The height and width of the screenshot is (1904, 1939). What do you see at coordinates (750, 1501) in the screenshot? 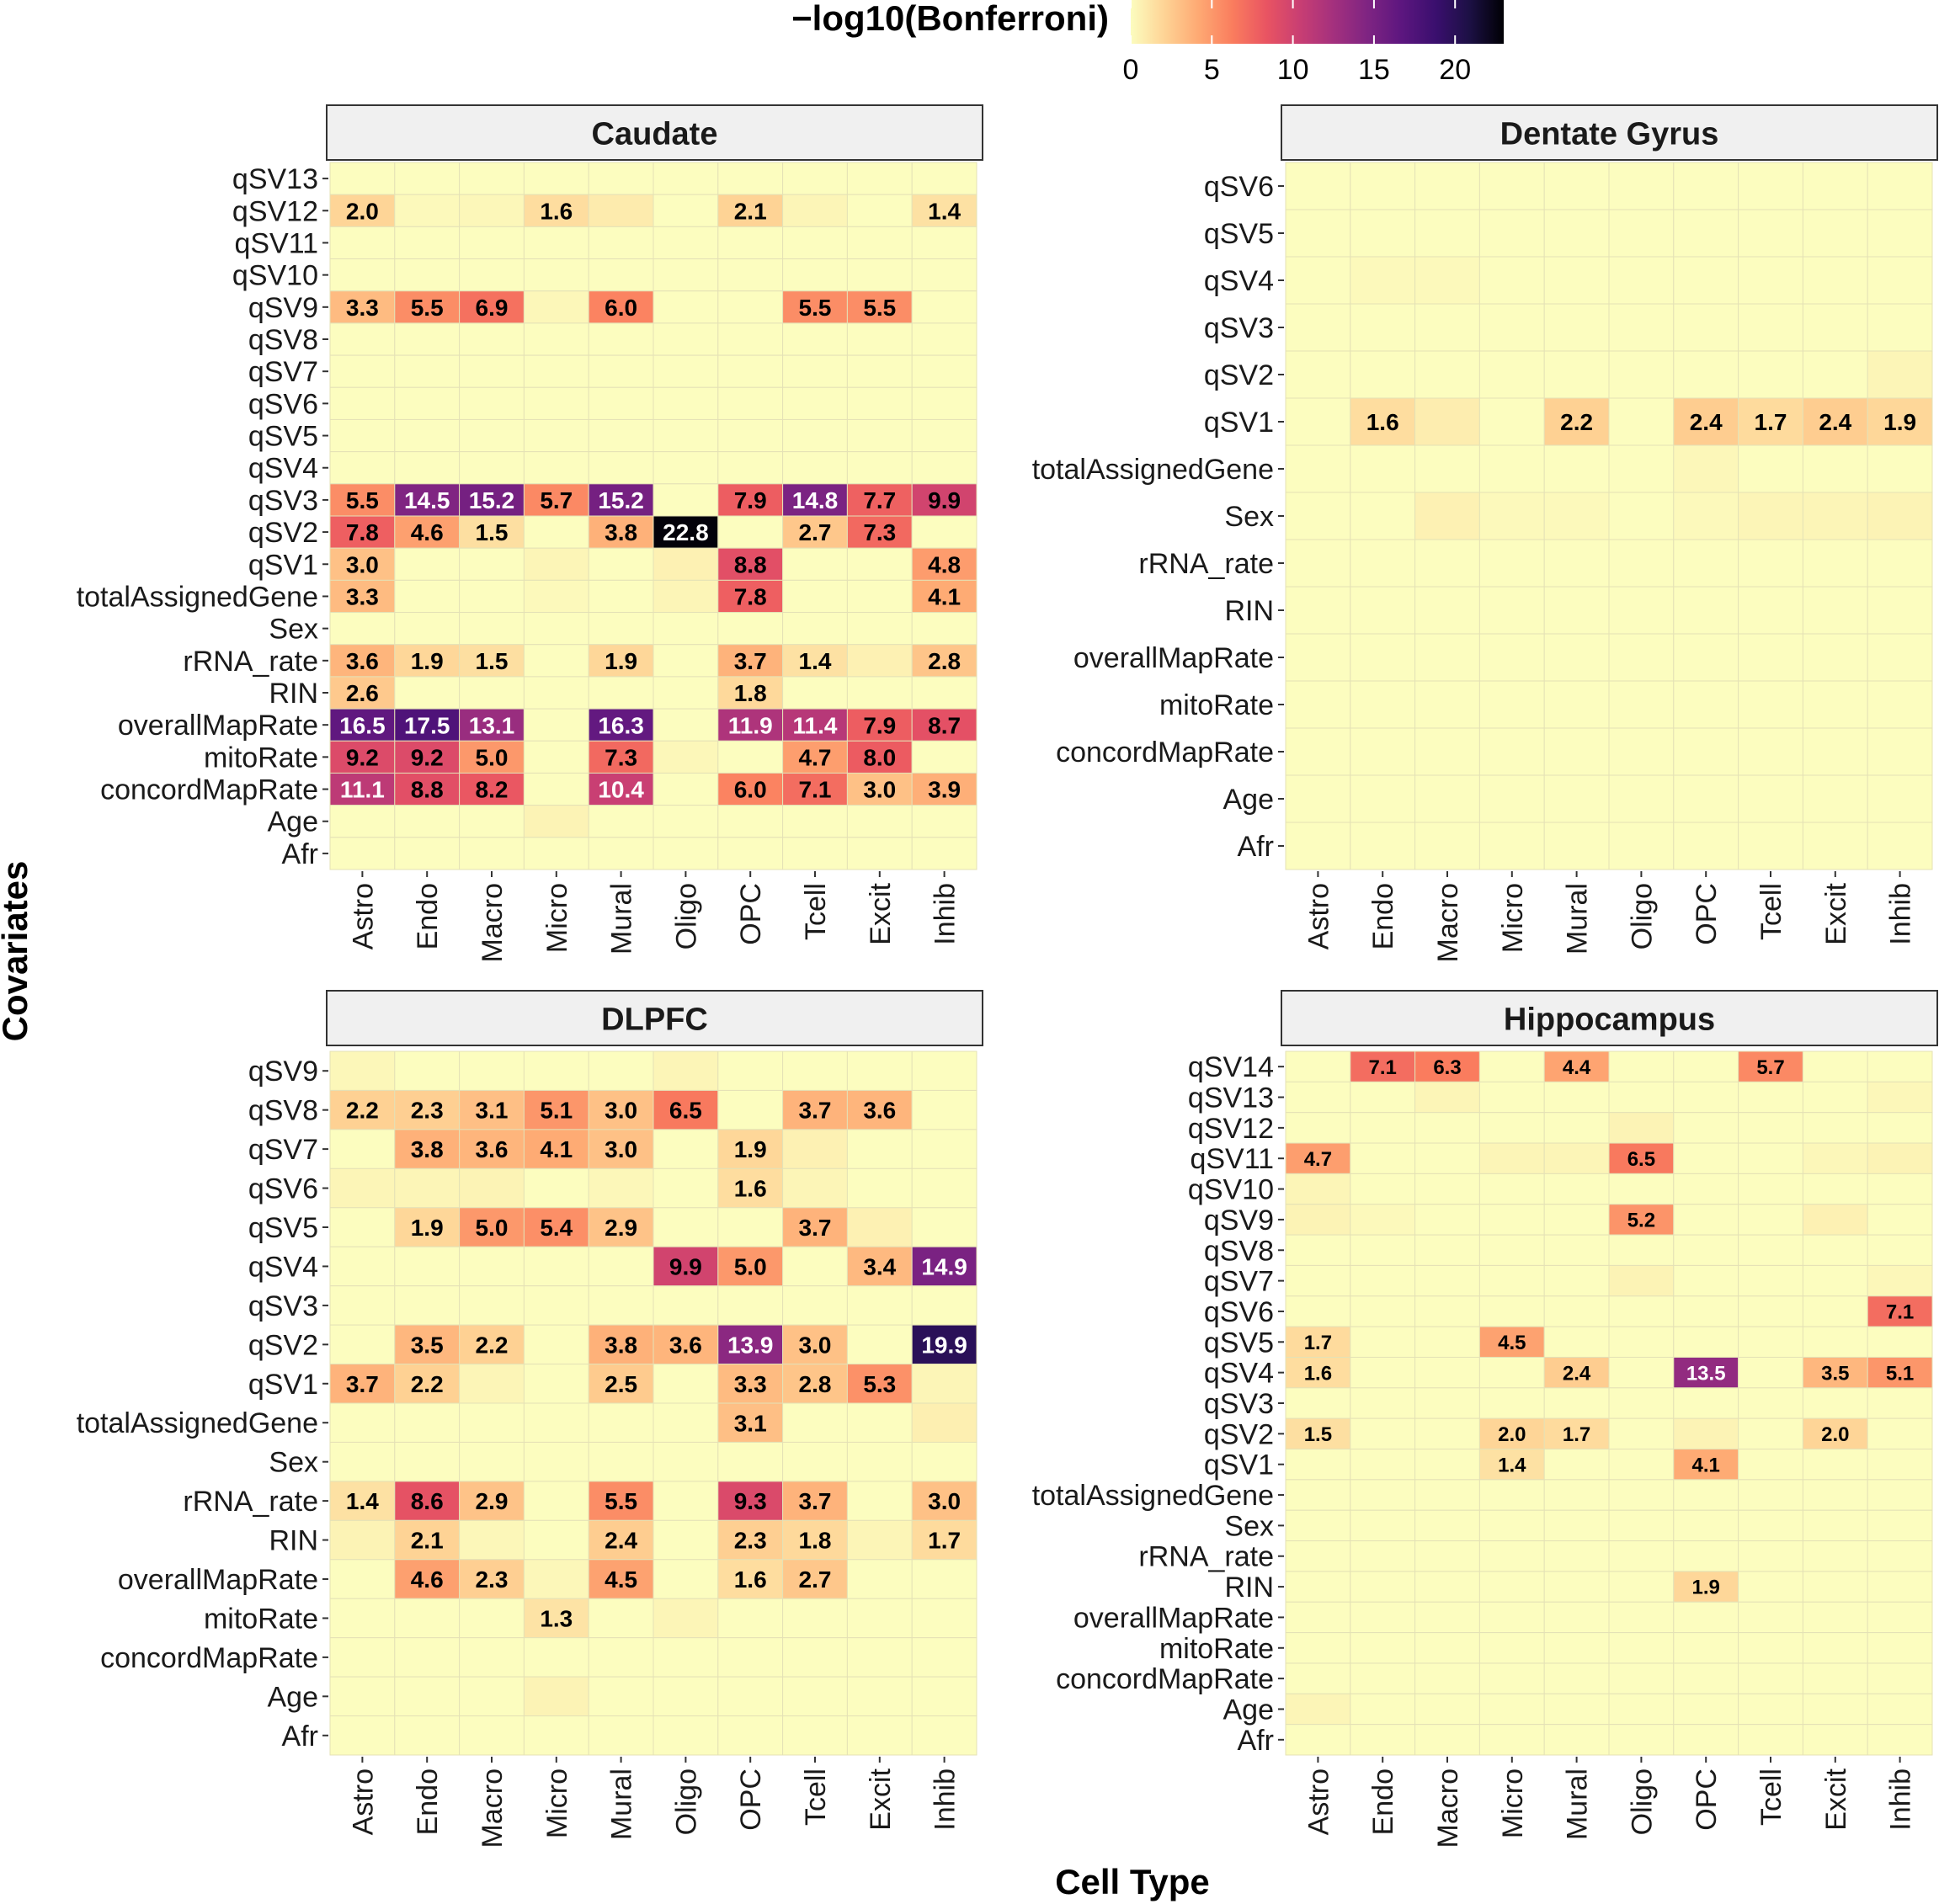
I see `cell-value-label: 9.3` at bounding box center [750, 1501].